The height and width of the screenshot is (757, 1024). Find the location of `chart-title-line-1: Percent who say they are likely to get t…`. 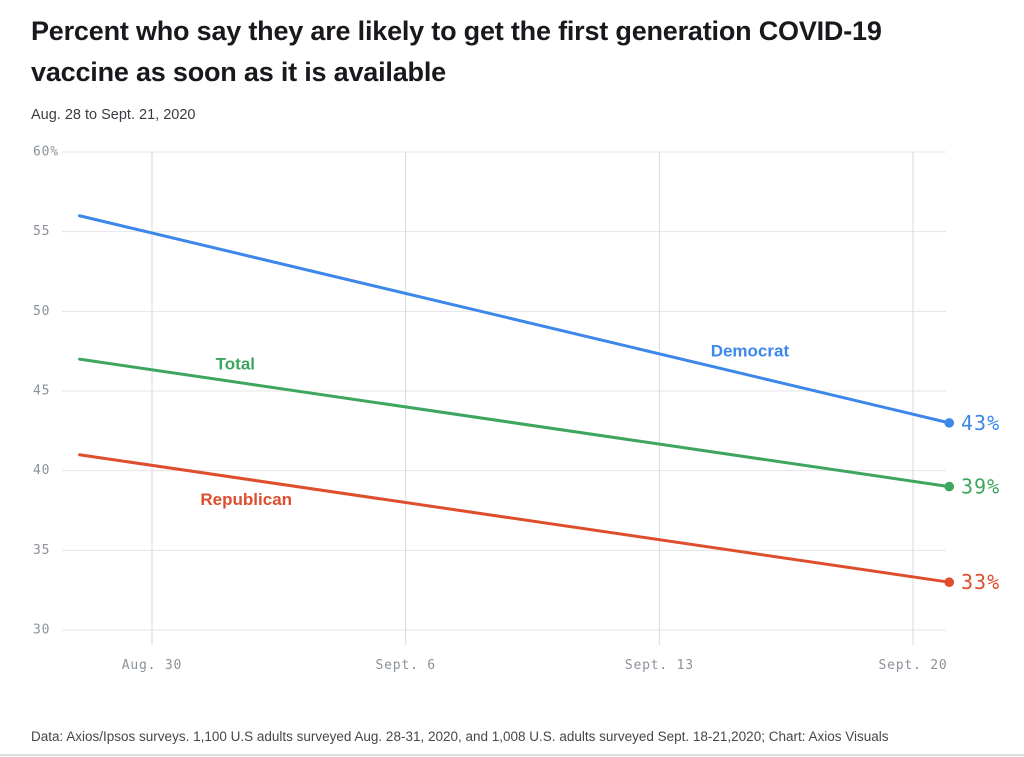

chart-title-line-1: Percent who say they are likely to get t… is located at coordinates (456, 31).